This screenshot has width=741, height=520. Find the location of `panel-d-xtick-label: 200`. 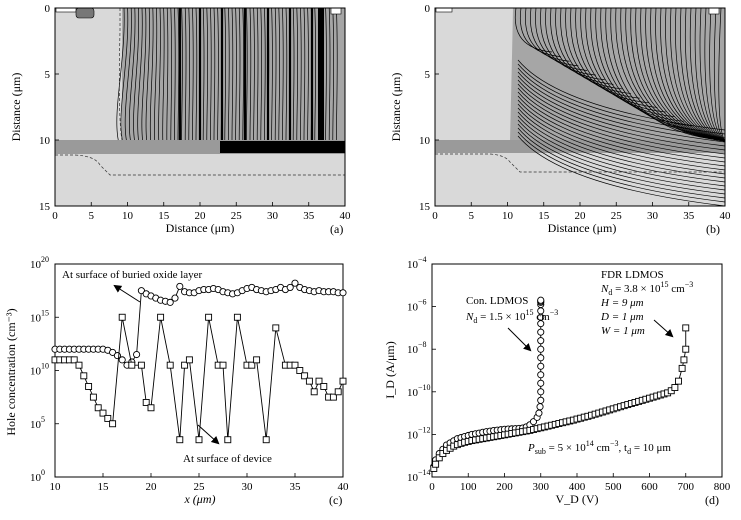

panel-d-xtick-label: 200 is located at coordinates (504, 487).